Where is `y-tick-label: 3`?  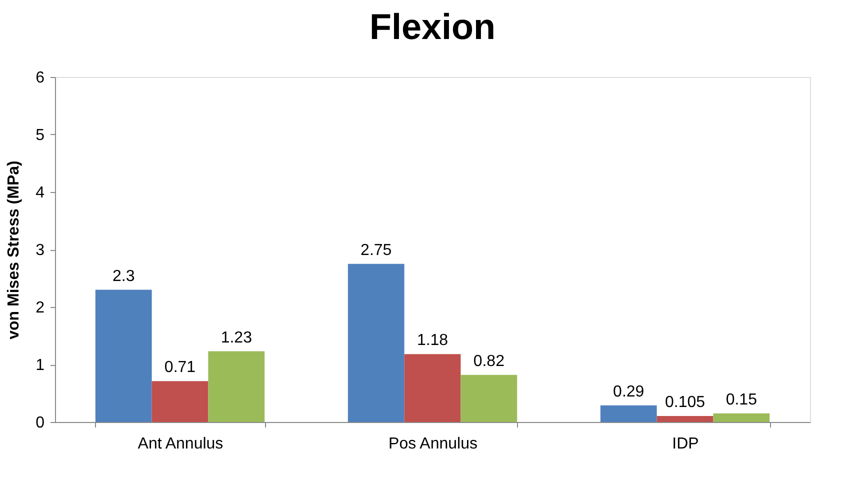
y-tick-label: 3 is located at coordinates (40, 250).